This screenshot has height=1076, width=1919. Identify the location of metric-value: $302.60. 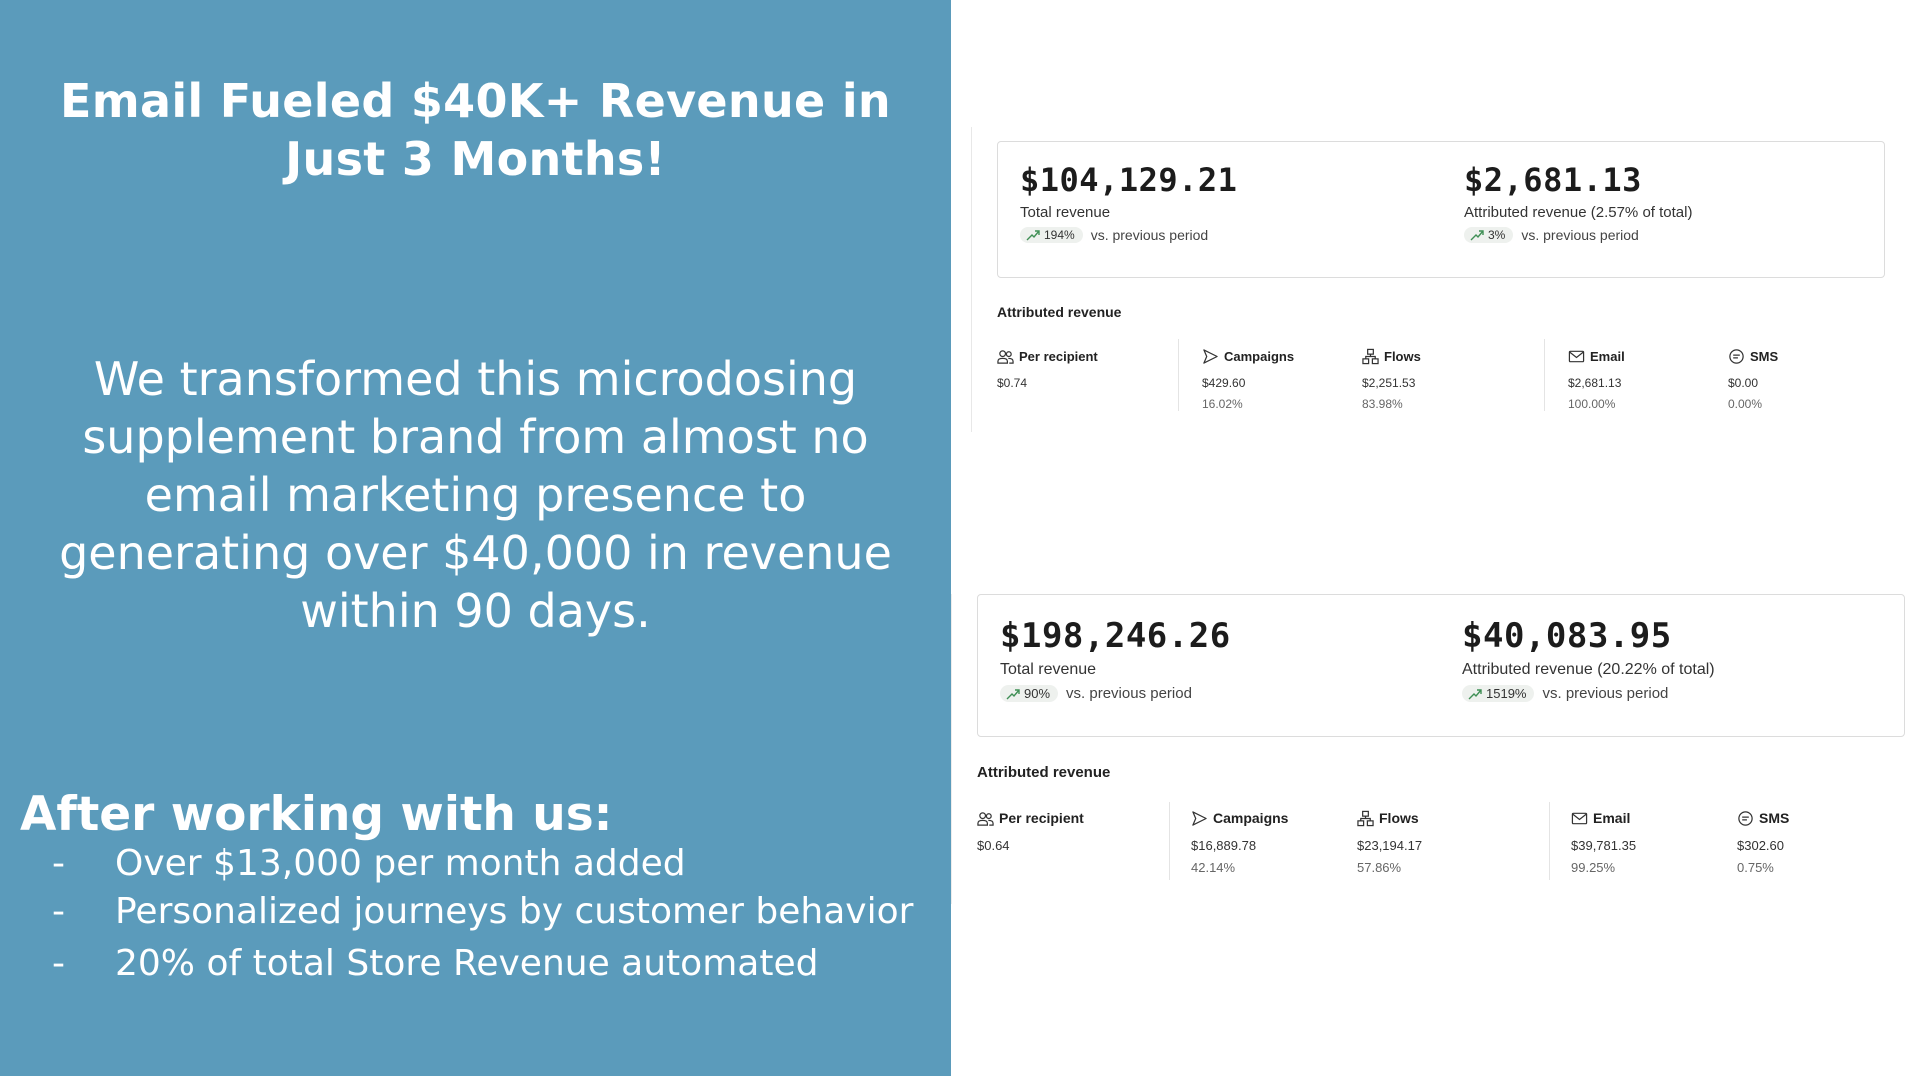
(1760, 845).